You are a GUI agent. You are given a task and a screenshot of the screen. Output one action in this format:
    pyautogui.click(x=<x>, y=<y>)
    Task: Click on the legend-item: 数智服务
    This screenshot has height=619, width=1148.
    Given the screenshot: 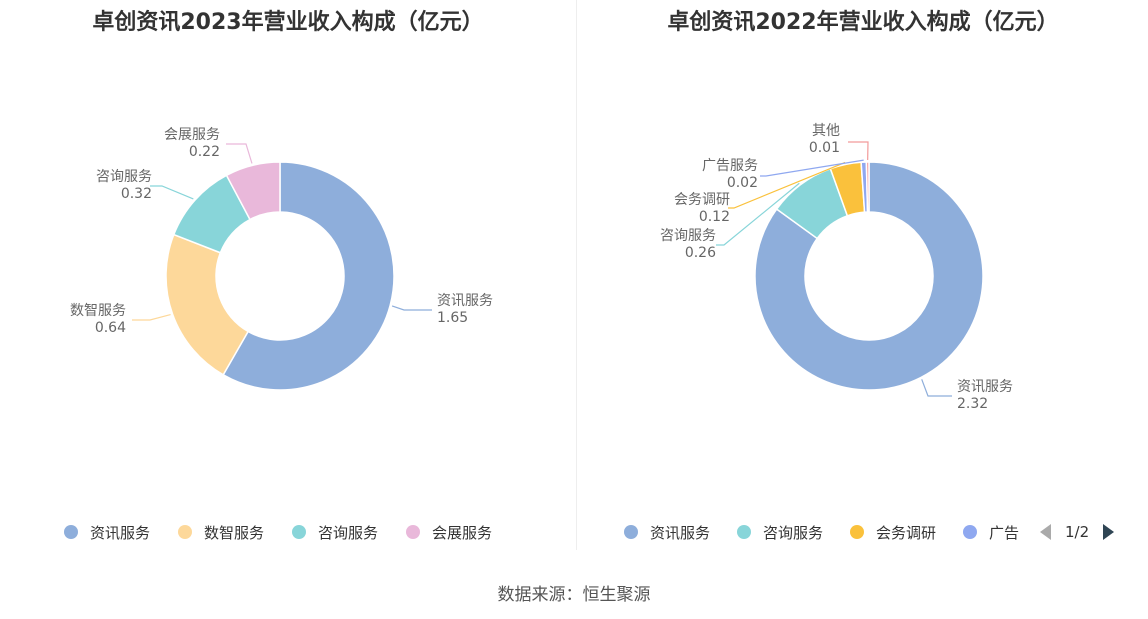 What is the action you would take?
    pyautogui.click(x=221, y=532)
    